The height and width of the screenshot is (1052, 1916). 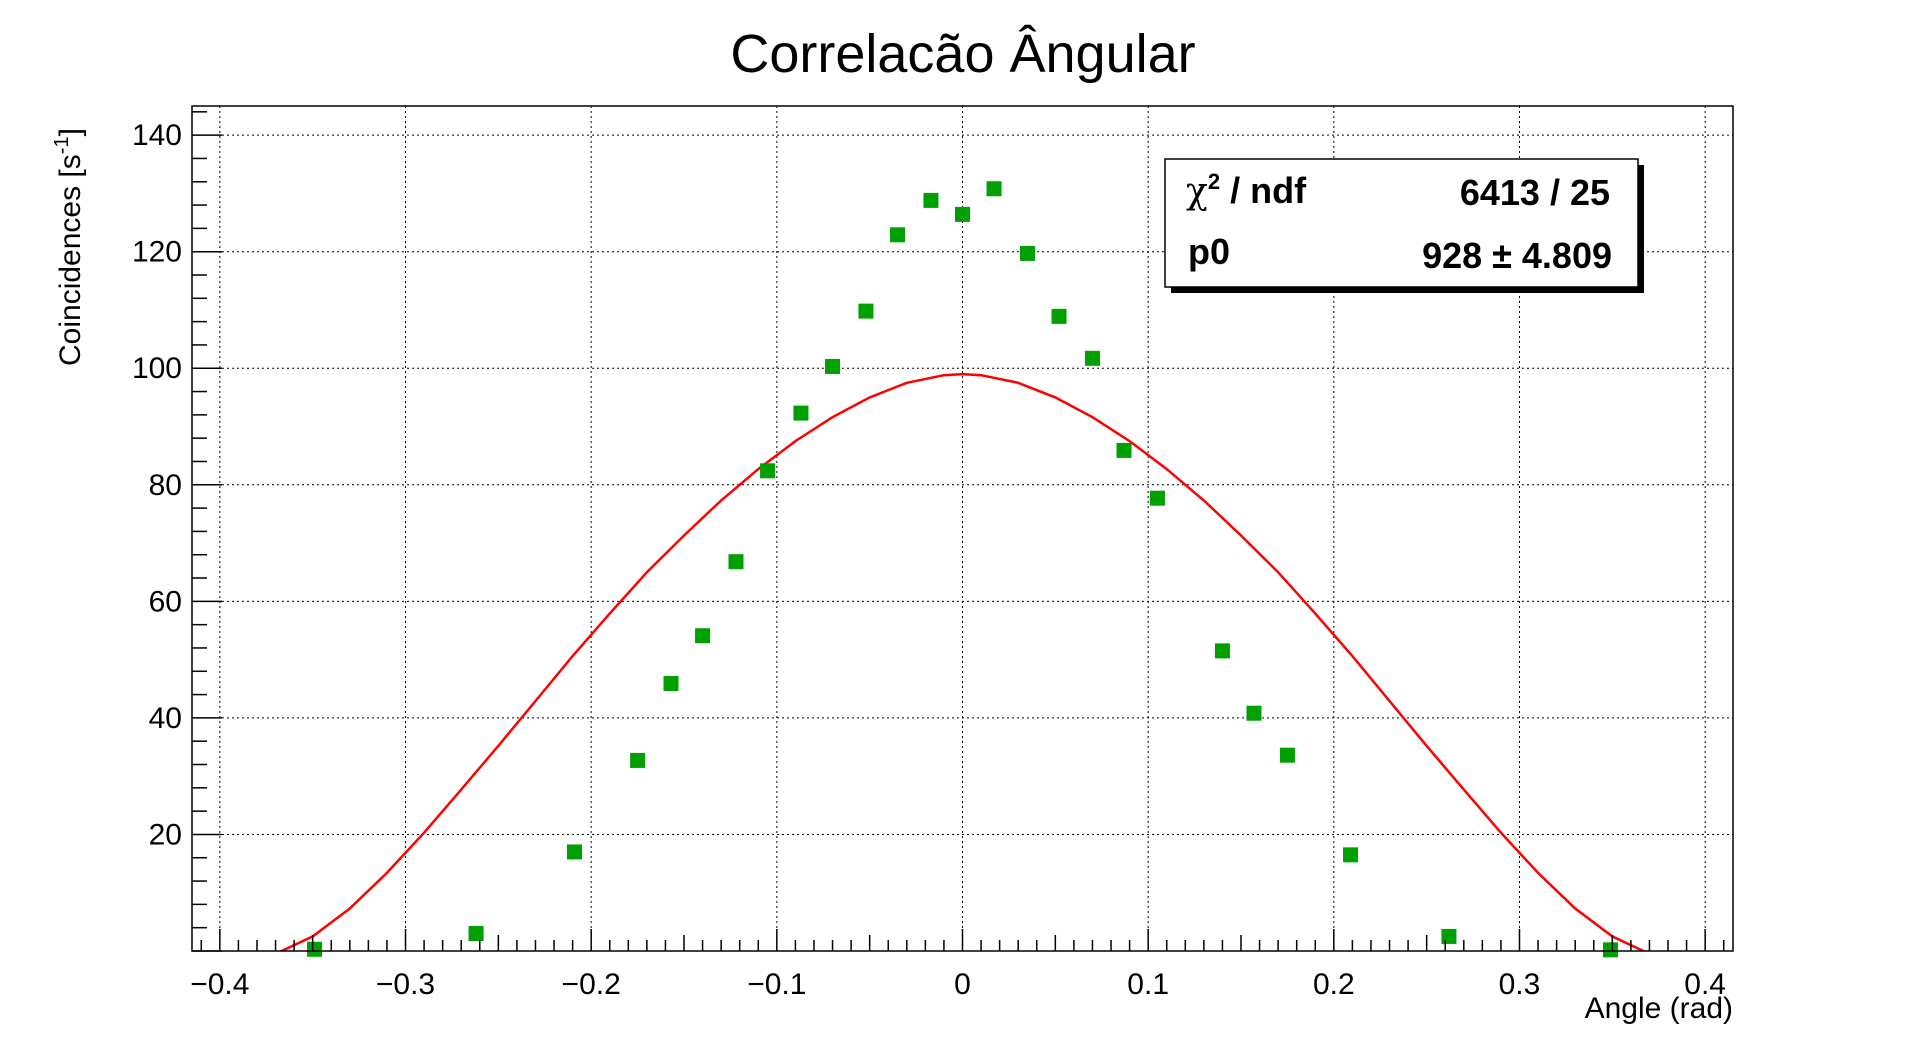 I want to click on x-tick-label: 0.1, so click(x=1148, y=984).